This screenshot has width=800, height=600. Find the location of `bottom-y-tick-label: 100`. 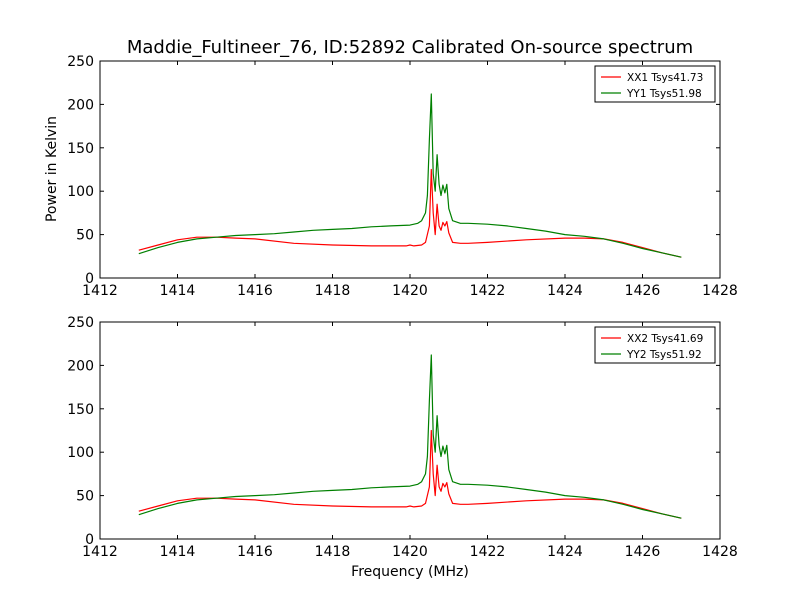

bottom-y-tick-label: 100 is located at coordinates (80, 453).